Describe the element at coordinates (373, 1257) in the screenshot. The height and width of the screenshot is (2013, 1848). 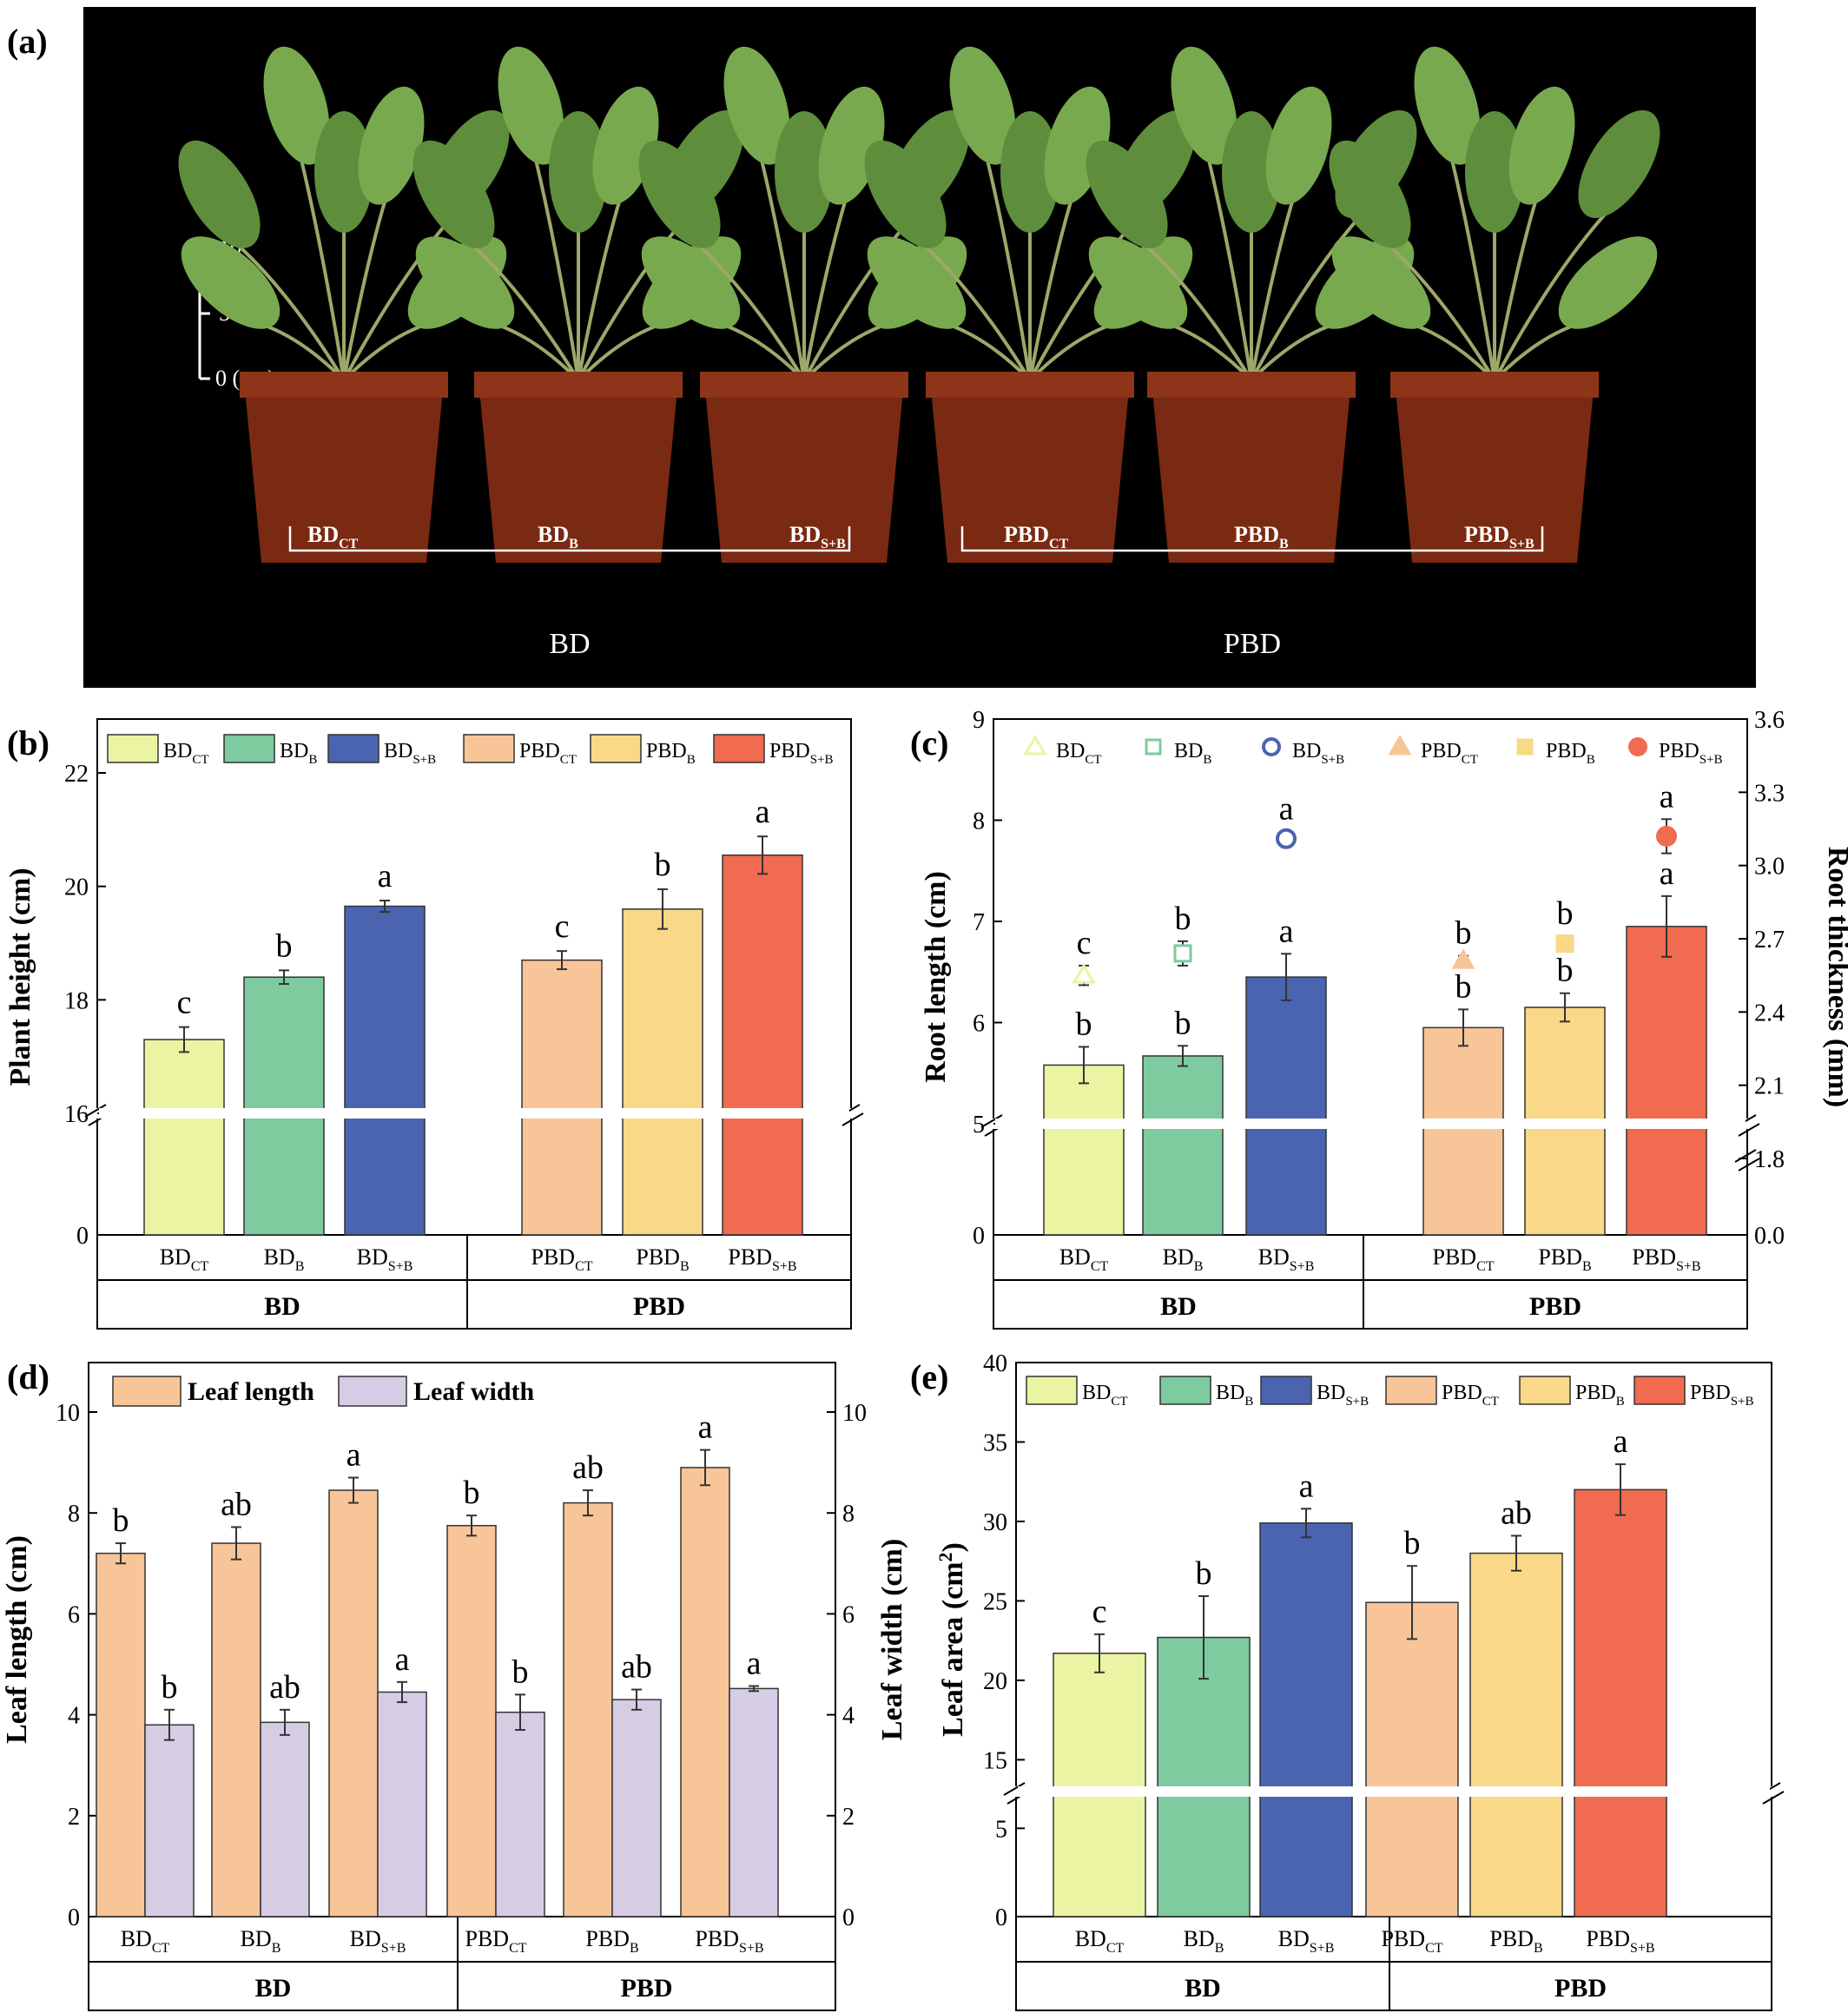
I see `b-tick-label-2-base: BD` at that location.